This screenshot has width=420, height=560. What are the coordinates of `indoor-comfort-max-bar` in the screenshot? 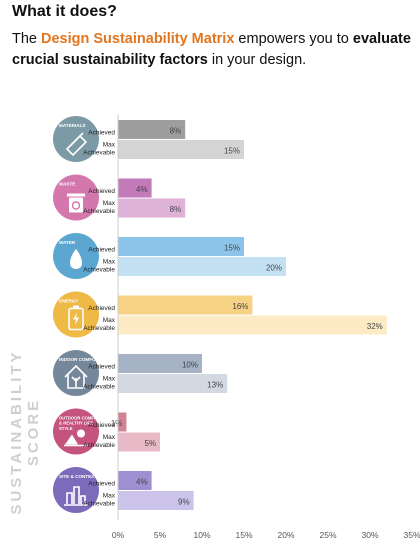 It's located at (173, 383).